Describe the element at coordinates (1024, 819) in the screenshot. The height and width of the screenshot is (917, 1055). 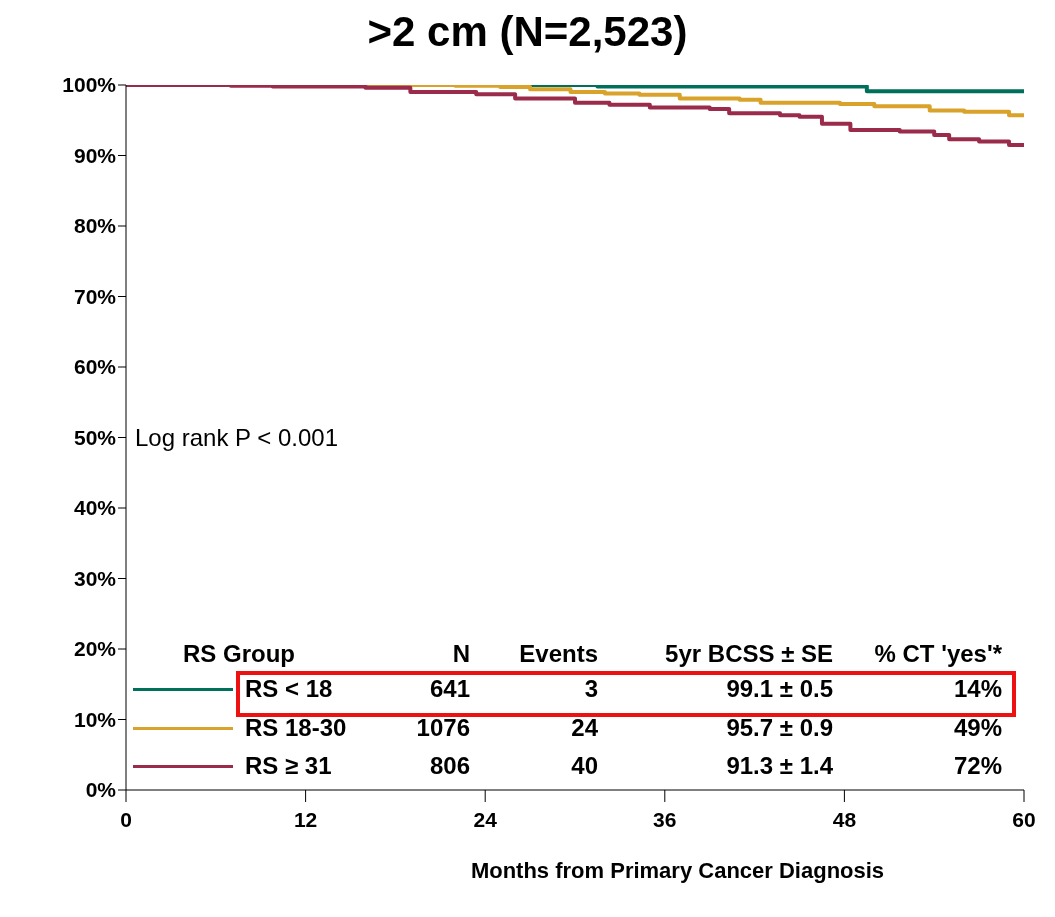
I see `x-tick-label: 60` at that location.